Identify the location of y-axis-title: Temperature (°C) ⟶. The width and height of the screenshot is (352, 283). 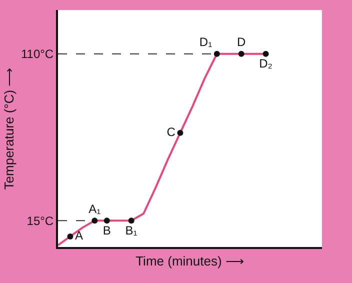
(8, 128).